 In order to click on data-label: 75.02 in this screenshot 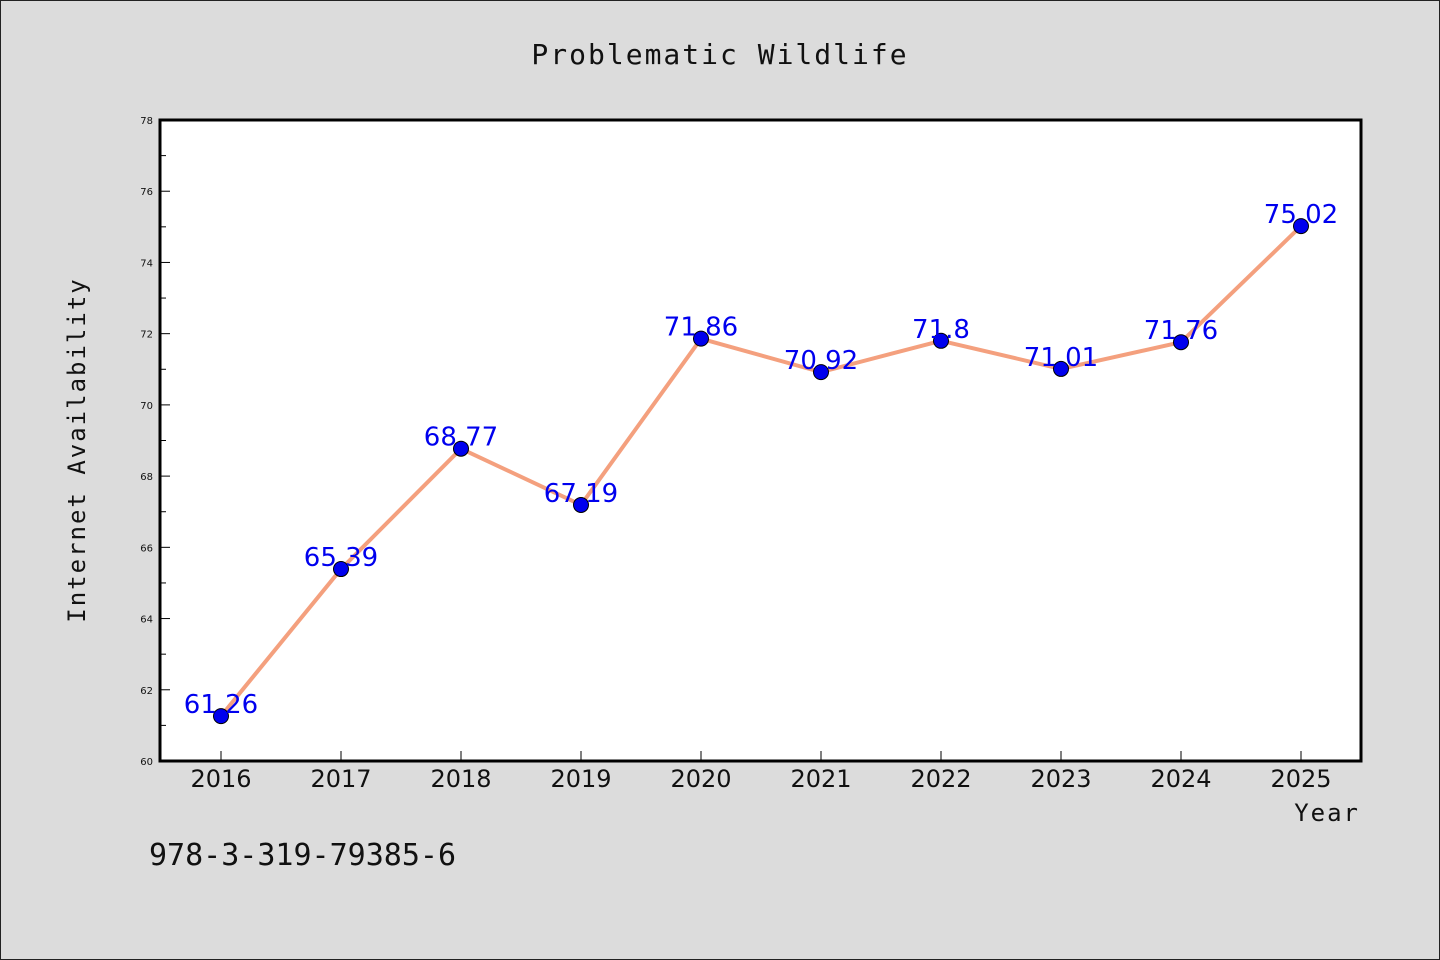, I will do `click(1301, 215)`.